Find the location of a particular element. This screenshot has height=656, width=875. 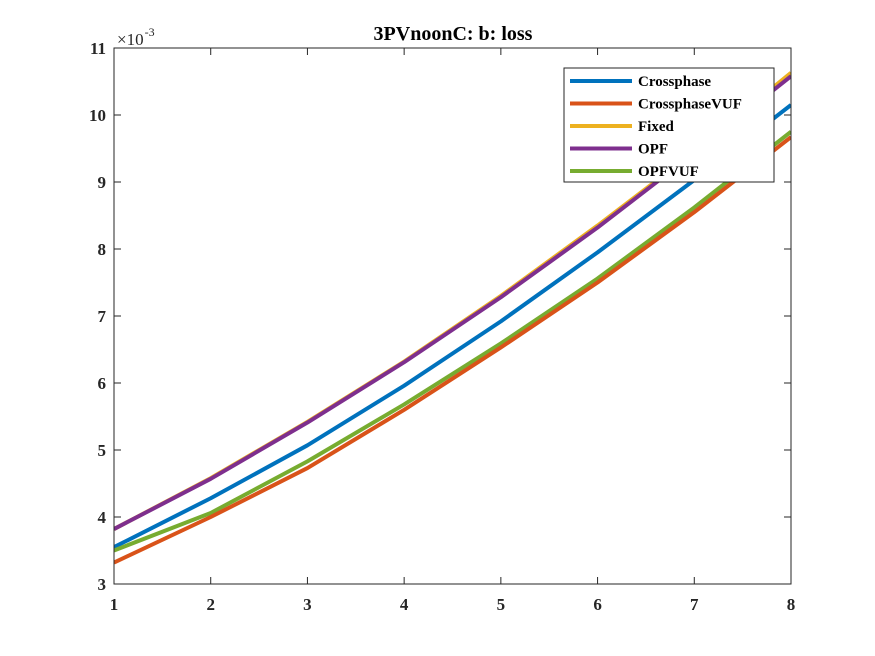

y-axis-exponent: ×10 -3 is located at coordinates (136, 37).